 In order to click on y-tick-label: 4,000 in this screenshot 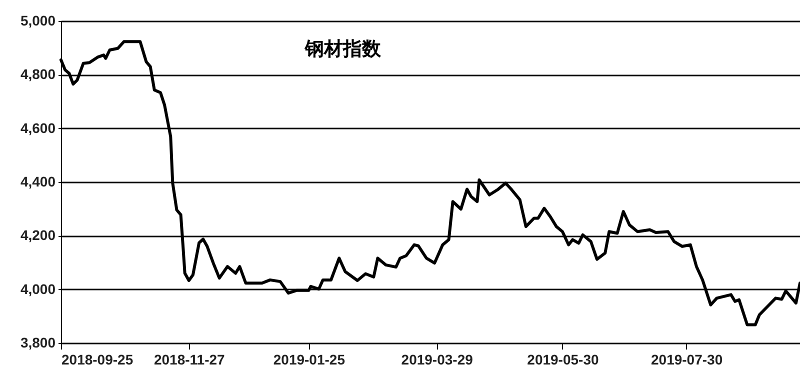, I will do `click(38, 288)`.